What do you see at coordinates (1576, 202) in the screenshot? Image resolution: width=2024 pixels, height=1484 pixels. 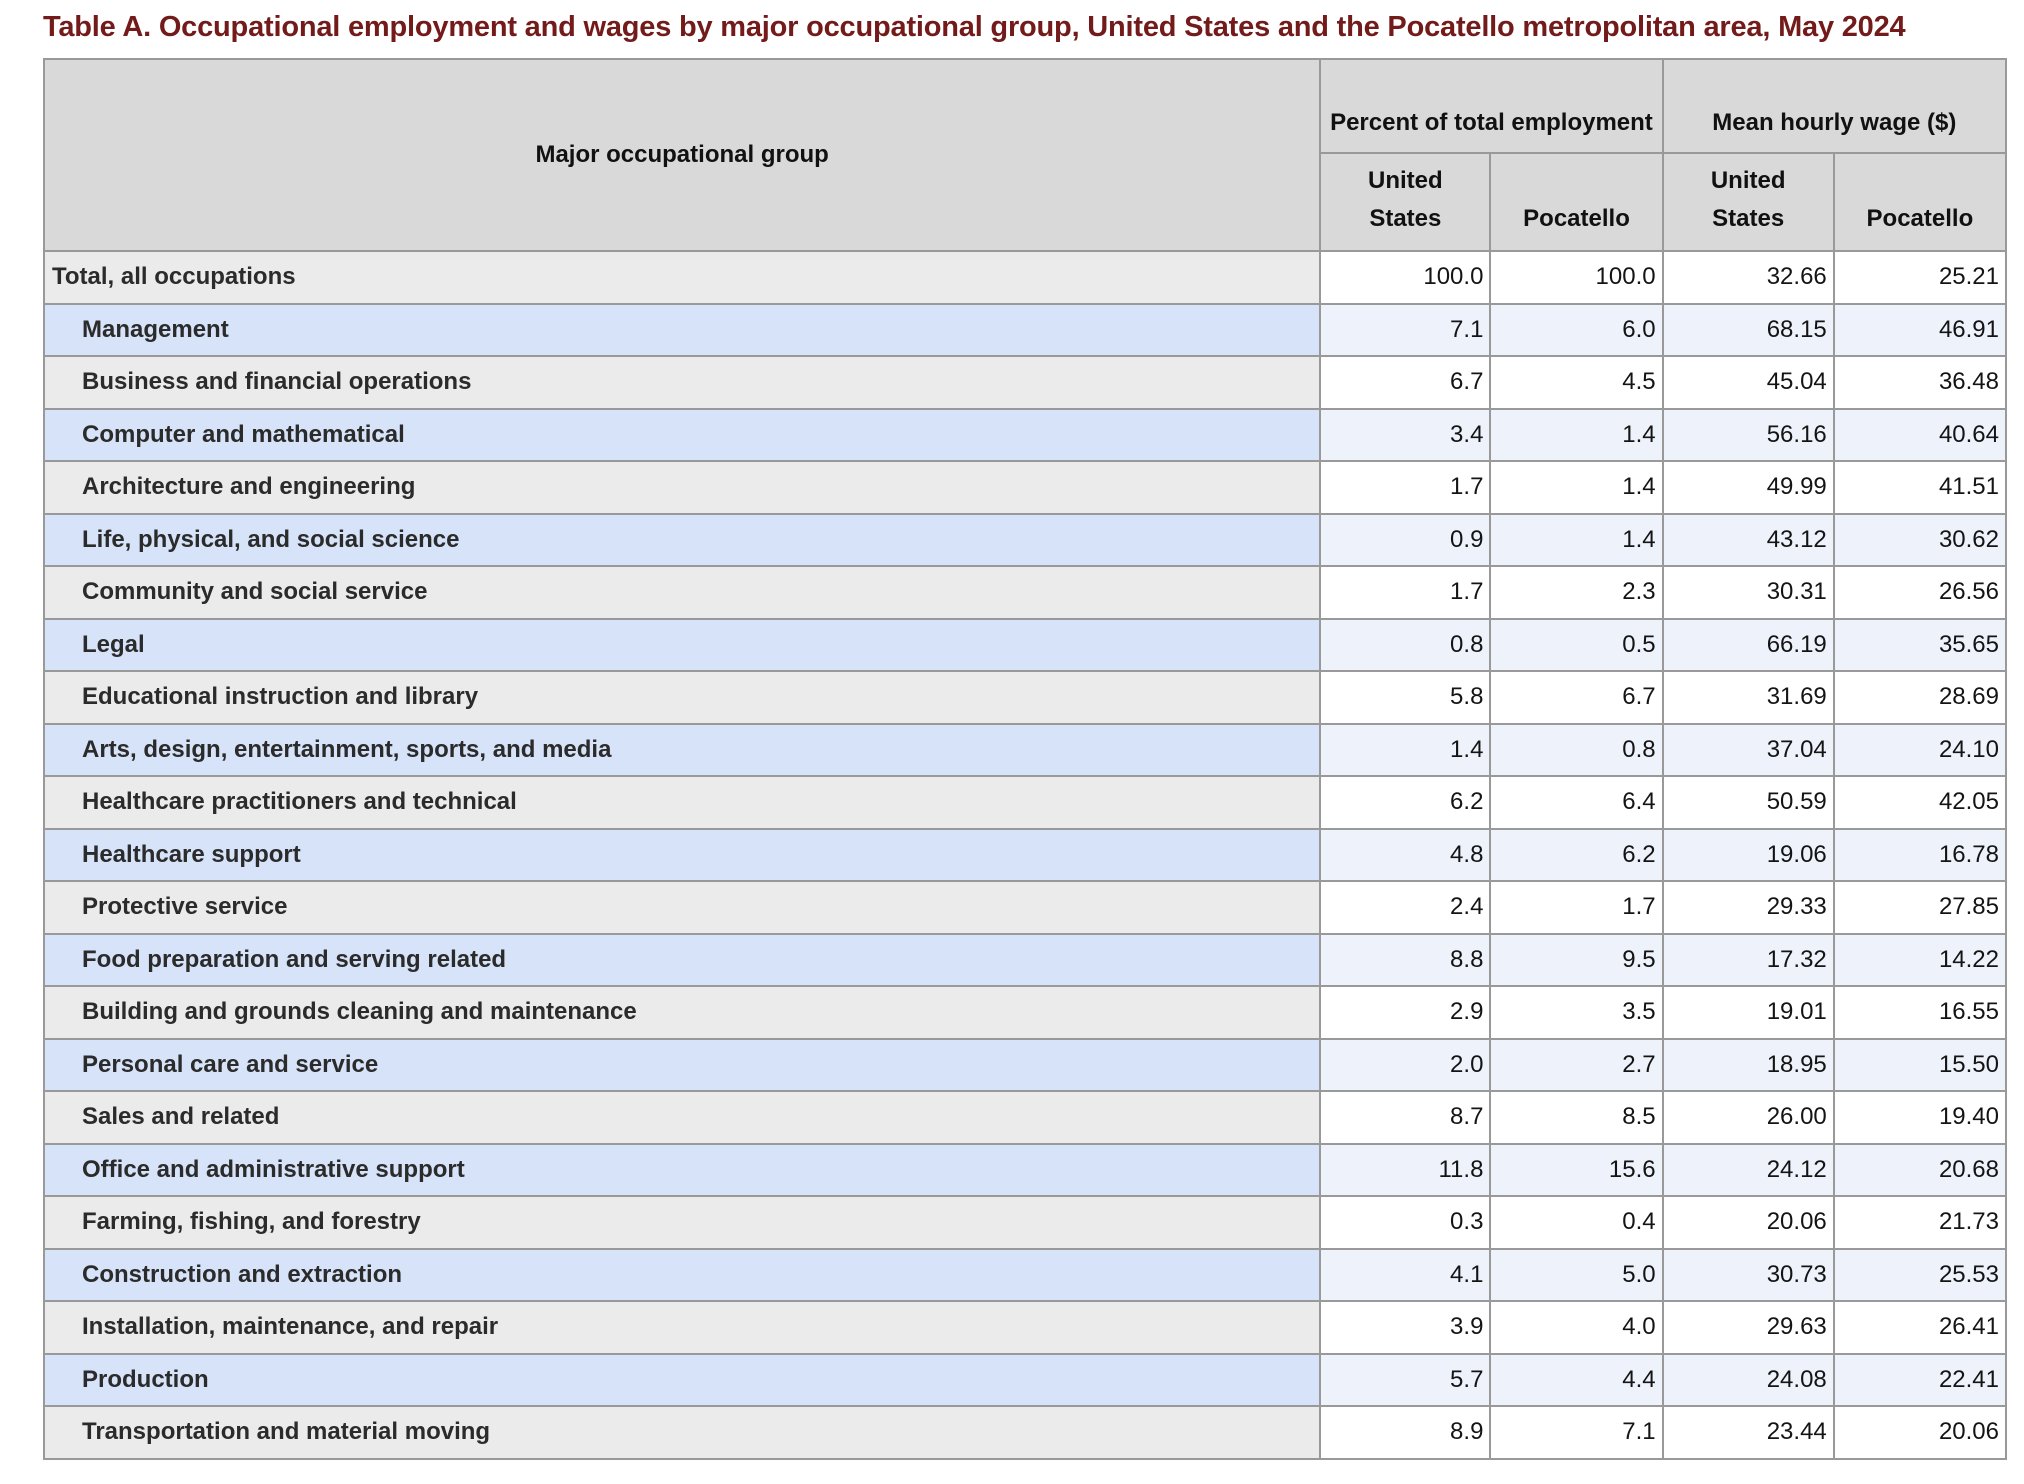 I see `col-header-percent-pocatello: Pocatello` at bounding box center [1576, 202].